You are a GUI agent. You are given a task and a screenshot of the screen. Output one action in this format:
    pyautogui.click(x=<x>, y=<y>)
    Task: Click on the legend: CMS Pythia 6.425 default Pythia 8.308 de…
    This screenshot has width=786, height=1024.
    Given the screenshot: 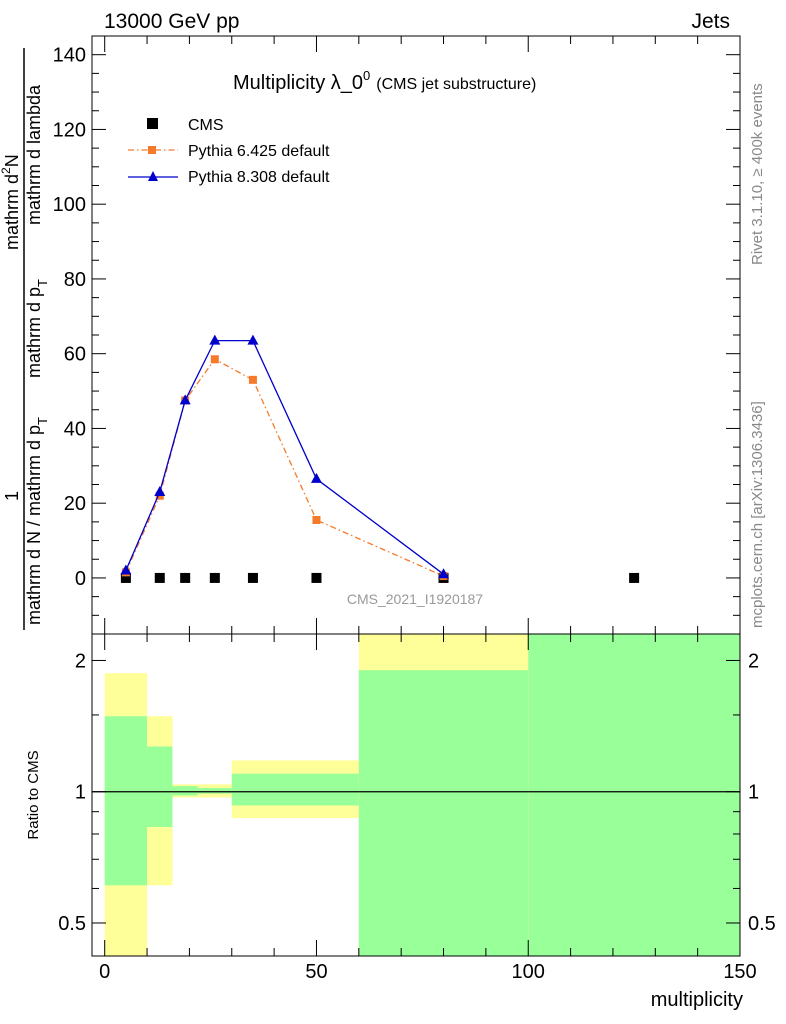 What is the action you would take?
    pyautogui.click(x=229, y=151)
    